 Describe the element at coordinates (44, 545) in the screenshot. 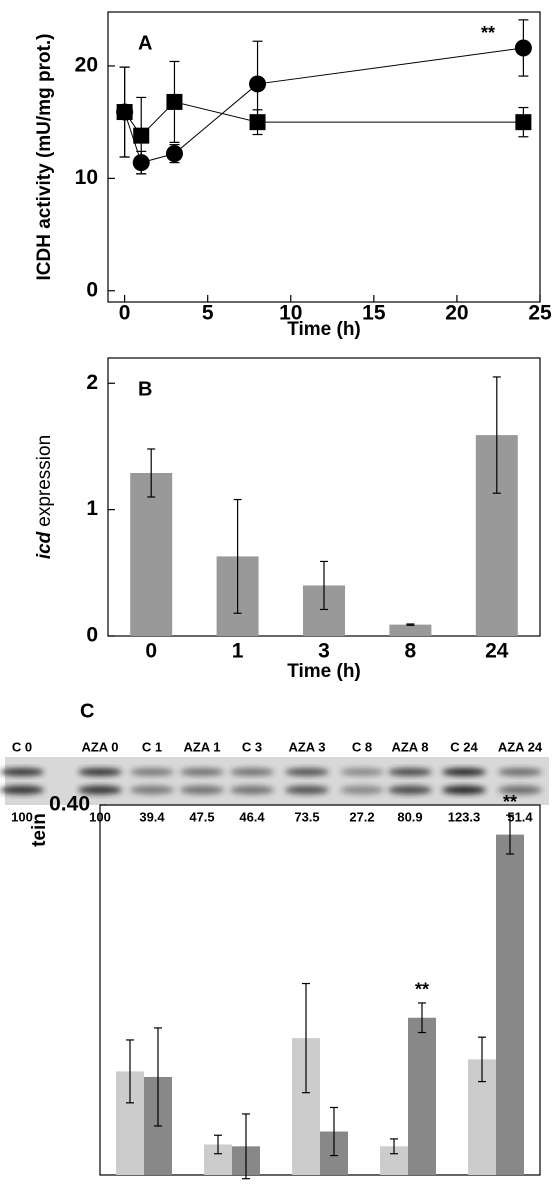

I see `y-axis-label-part: icd` at that location.